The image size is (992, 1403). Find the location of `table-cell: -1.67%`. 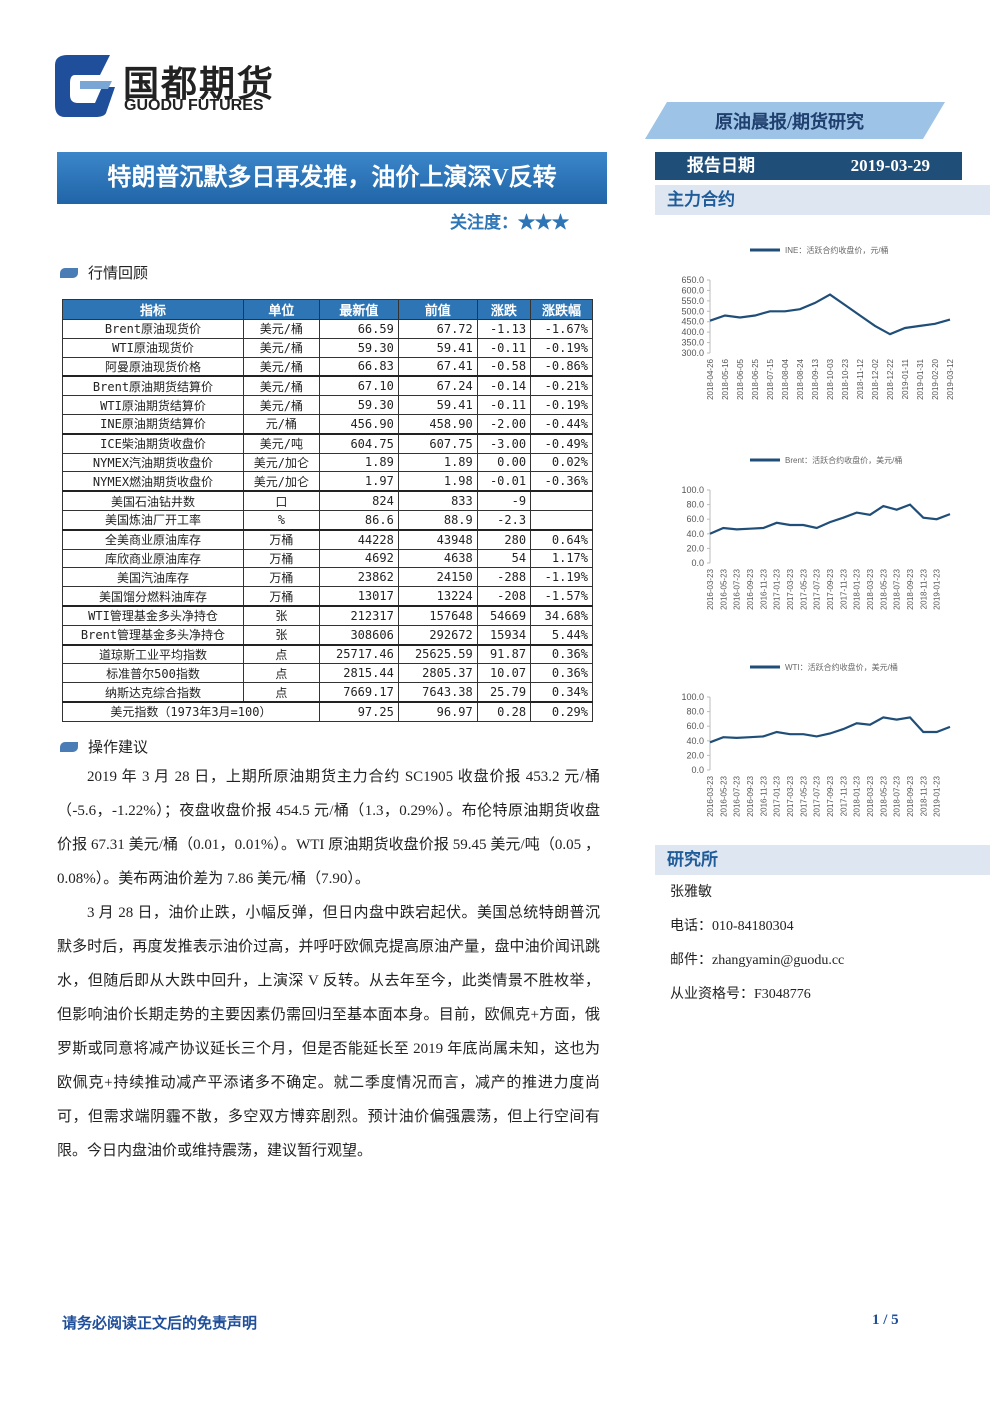

table-cell: -1.67% is located at coordinates (561, 329).